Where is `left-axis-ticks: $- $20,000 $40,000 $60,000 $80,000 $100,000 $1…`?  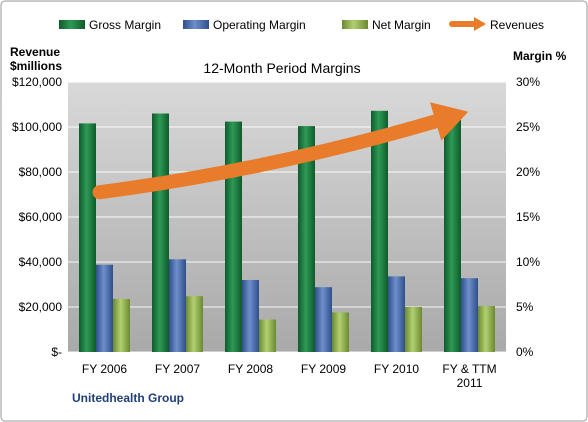
left-axis-ticks: $- $20,000 $40,000 $60,000 $80,000 $100,000 $1… is located at coordinates (37, 217).